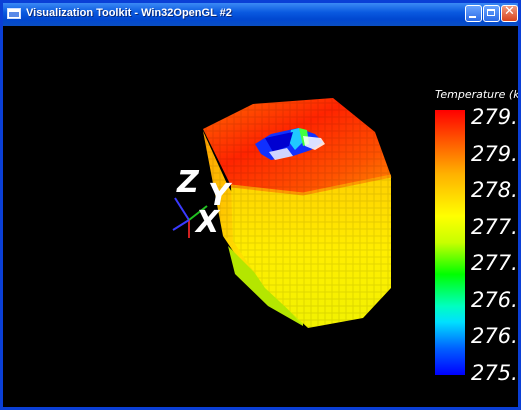  I want to click on title-bar: Visualization Toolkit - Win32OpenGL #2 ✕, so click(260, 14).